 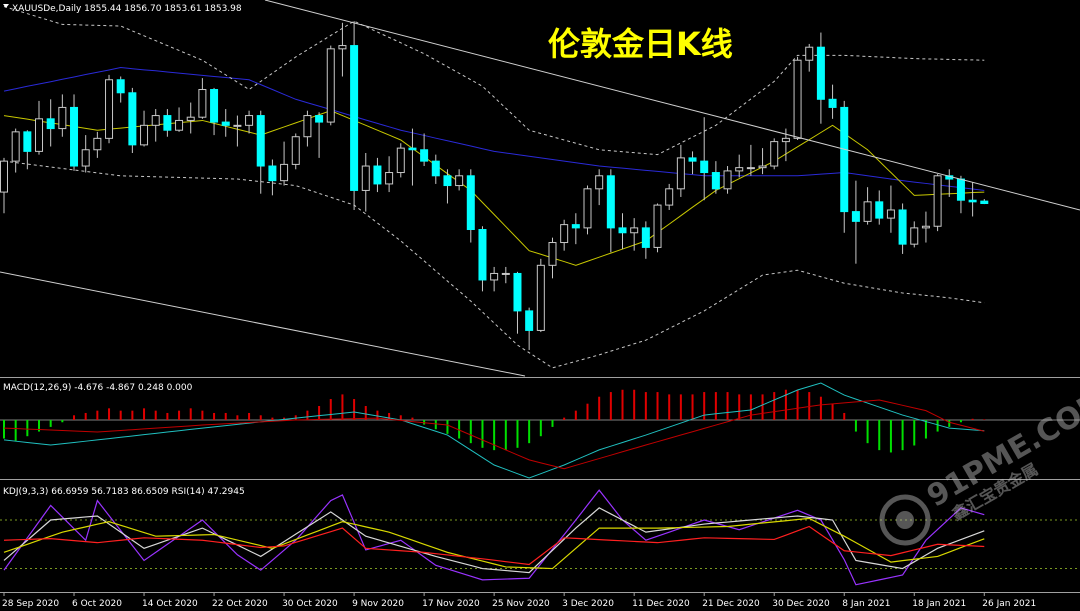 I want to click on x-tick-label: 28 Sep 2020, so click(x=30, y=604).